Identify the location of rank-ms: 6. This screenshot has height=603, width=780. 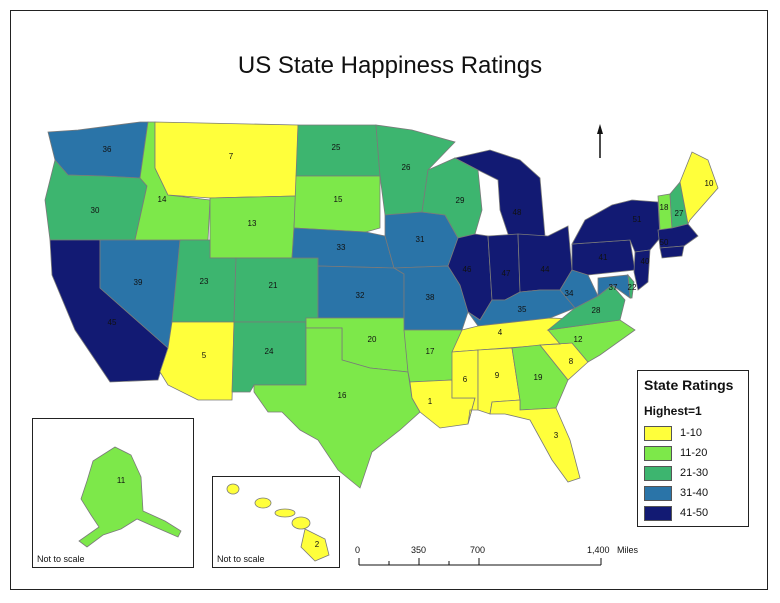
(465, 379).